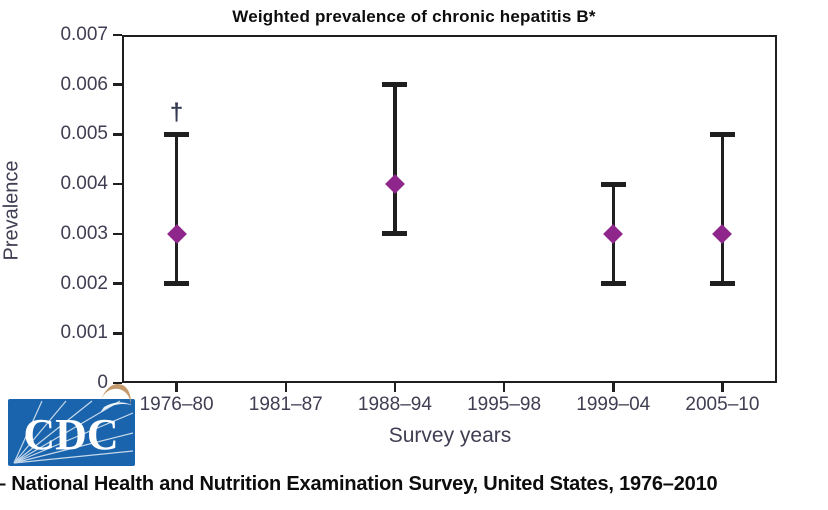 The height and width of the screenshot is (510, 828). Describe the element at coordinates (285, 404) in the screenshot. I see `x-axis-tick-label: 1981–87` at that location.